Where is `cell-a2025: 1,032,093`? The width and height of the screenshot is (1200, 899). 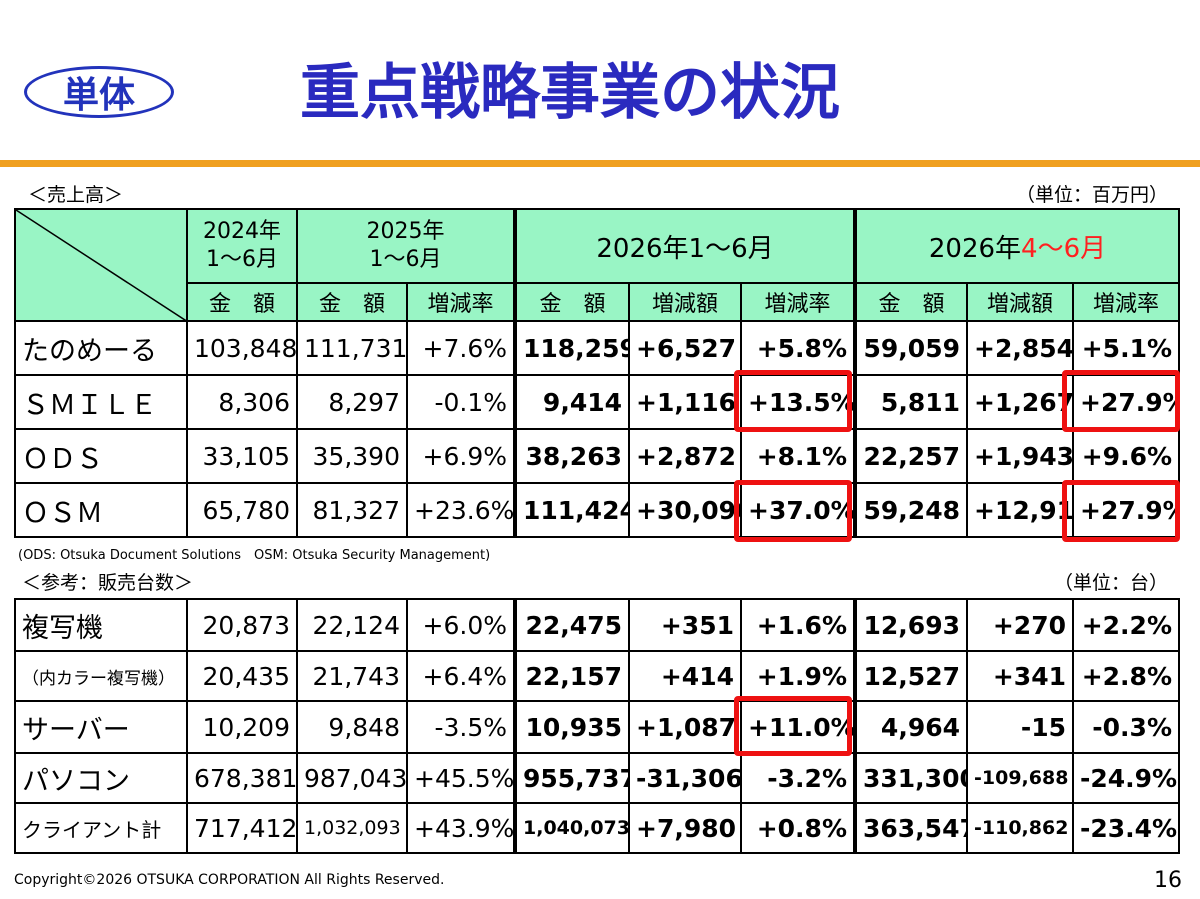
cell-a2025: 1,032,093 is located at coordinates (352, 828).